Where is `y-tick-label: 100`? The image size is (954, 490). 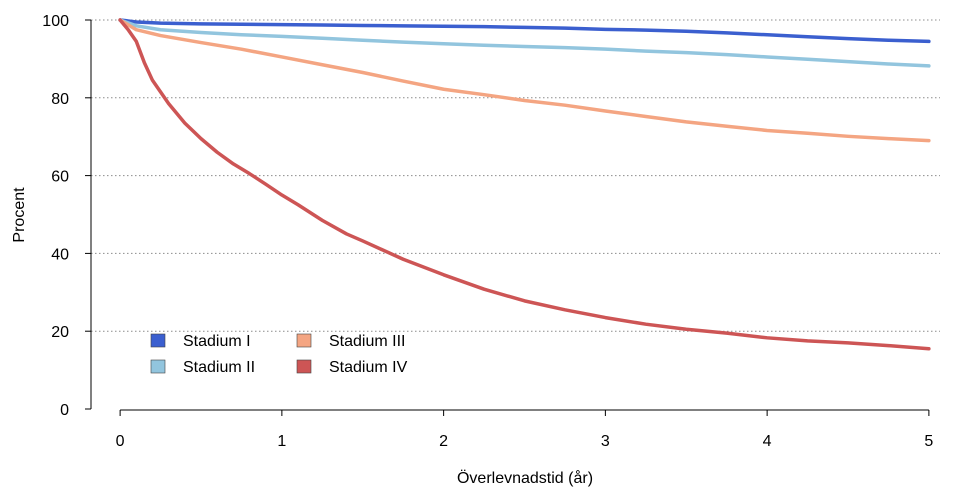
y-tick-label: 100 is located at coordinates (55, 21).